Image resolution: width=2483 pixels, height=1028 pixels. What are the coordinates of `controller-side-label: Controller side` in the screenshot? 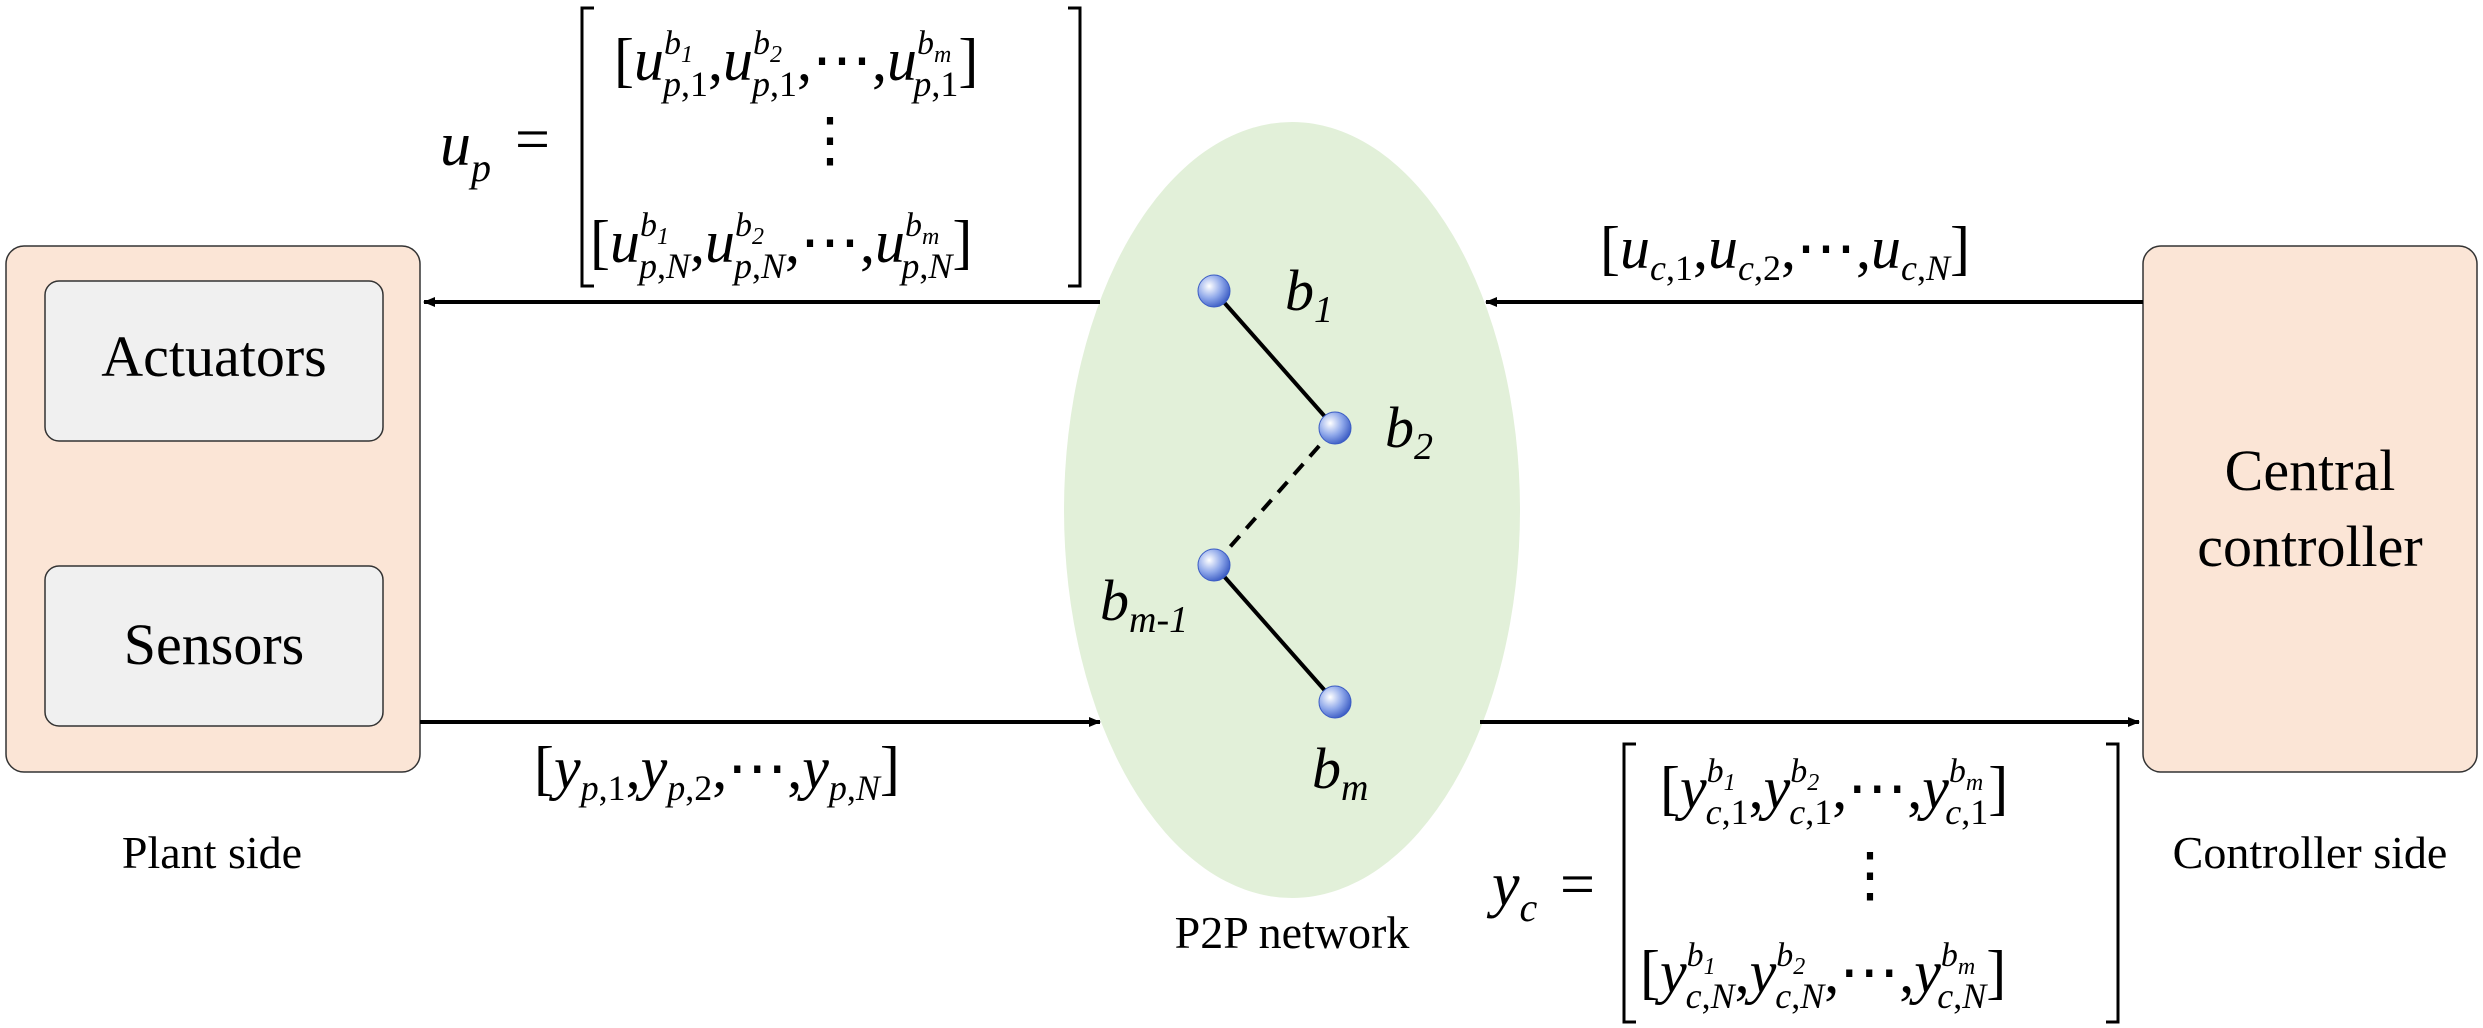 It's located at (2310, 852).